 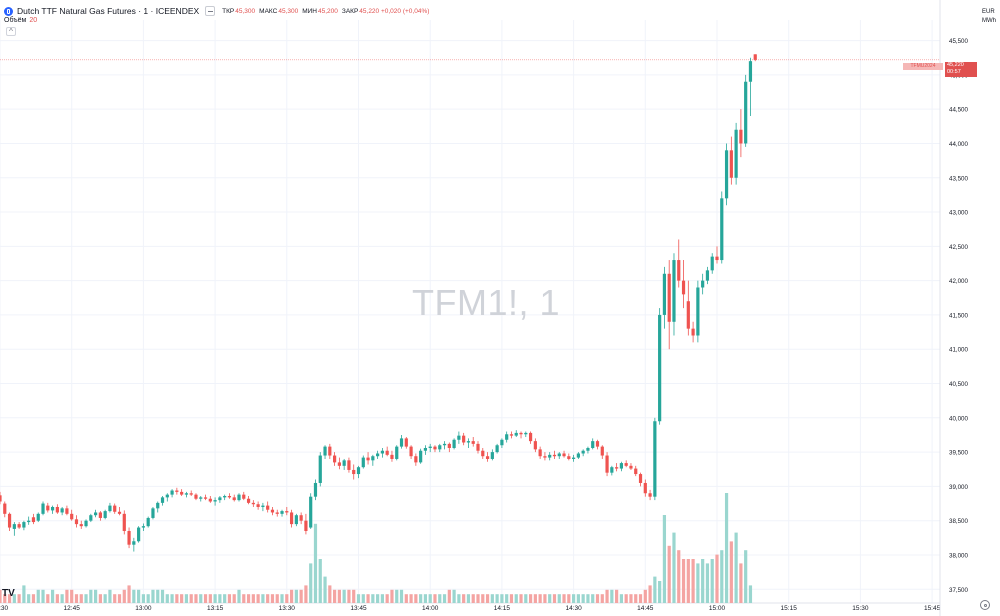 I want to click on volume-legend: Объём 20, so click(x=20, y=20).